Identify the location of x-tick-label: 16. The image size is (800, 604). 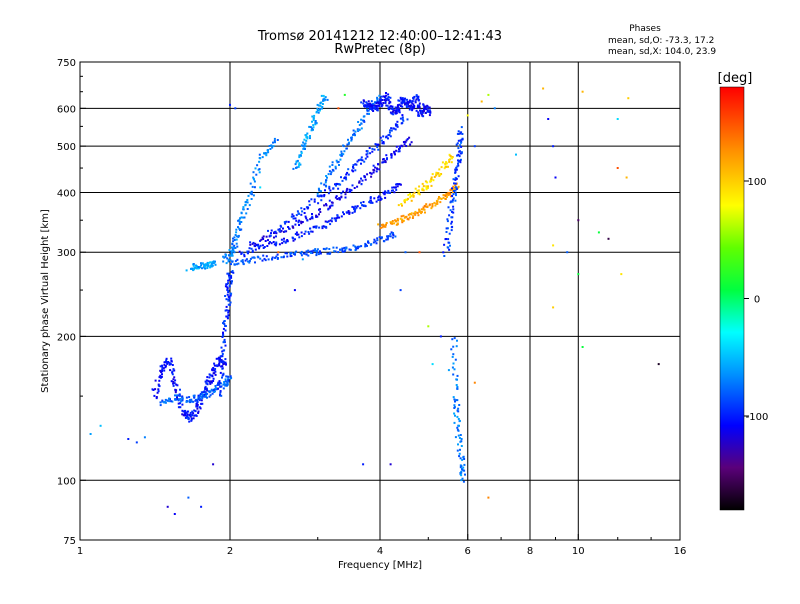
(680, 551).